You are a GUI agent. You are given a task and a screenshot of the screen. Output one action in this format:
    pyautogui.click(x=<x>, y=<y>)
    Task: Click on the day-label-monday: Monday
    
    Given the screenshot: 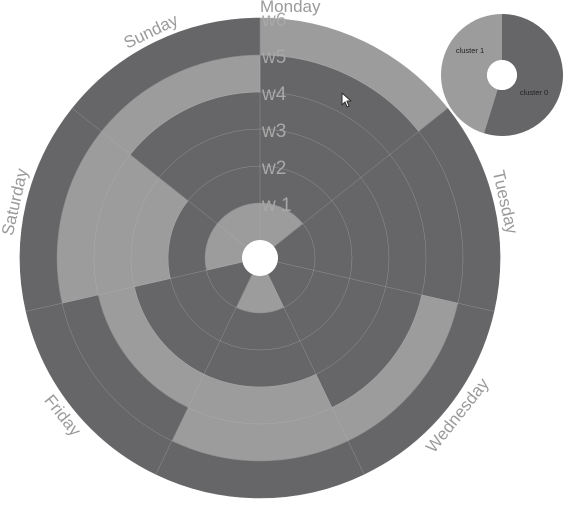 What is the action you would take?
    pyautogui.click(x=290, y=8)
    